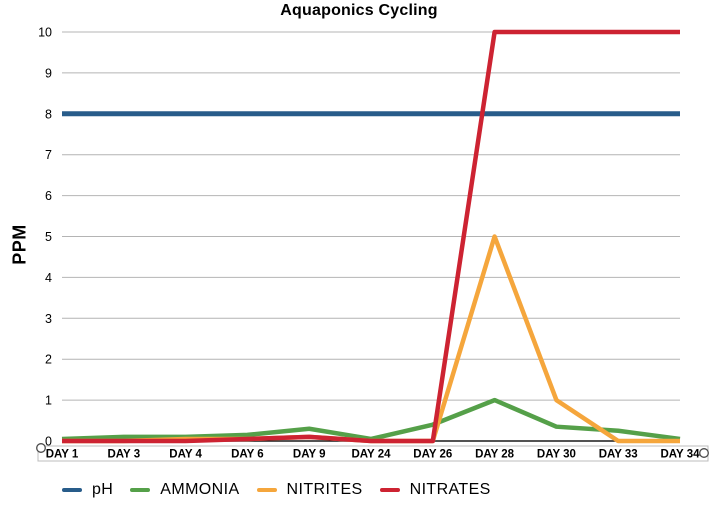  I want to click on chart-title: Aquaponics Cycling, so click(359, 10).